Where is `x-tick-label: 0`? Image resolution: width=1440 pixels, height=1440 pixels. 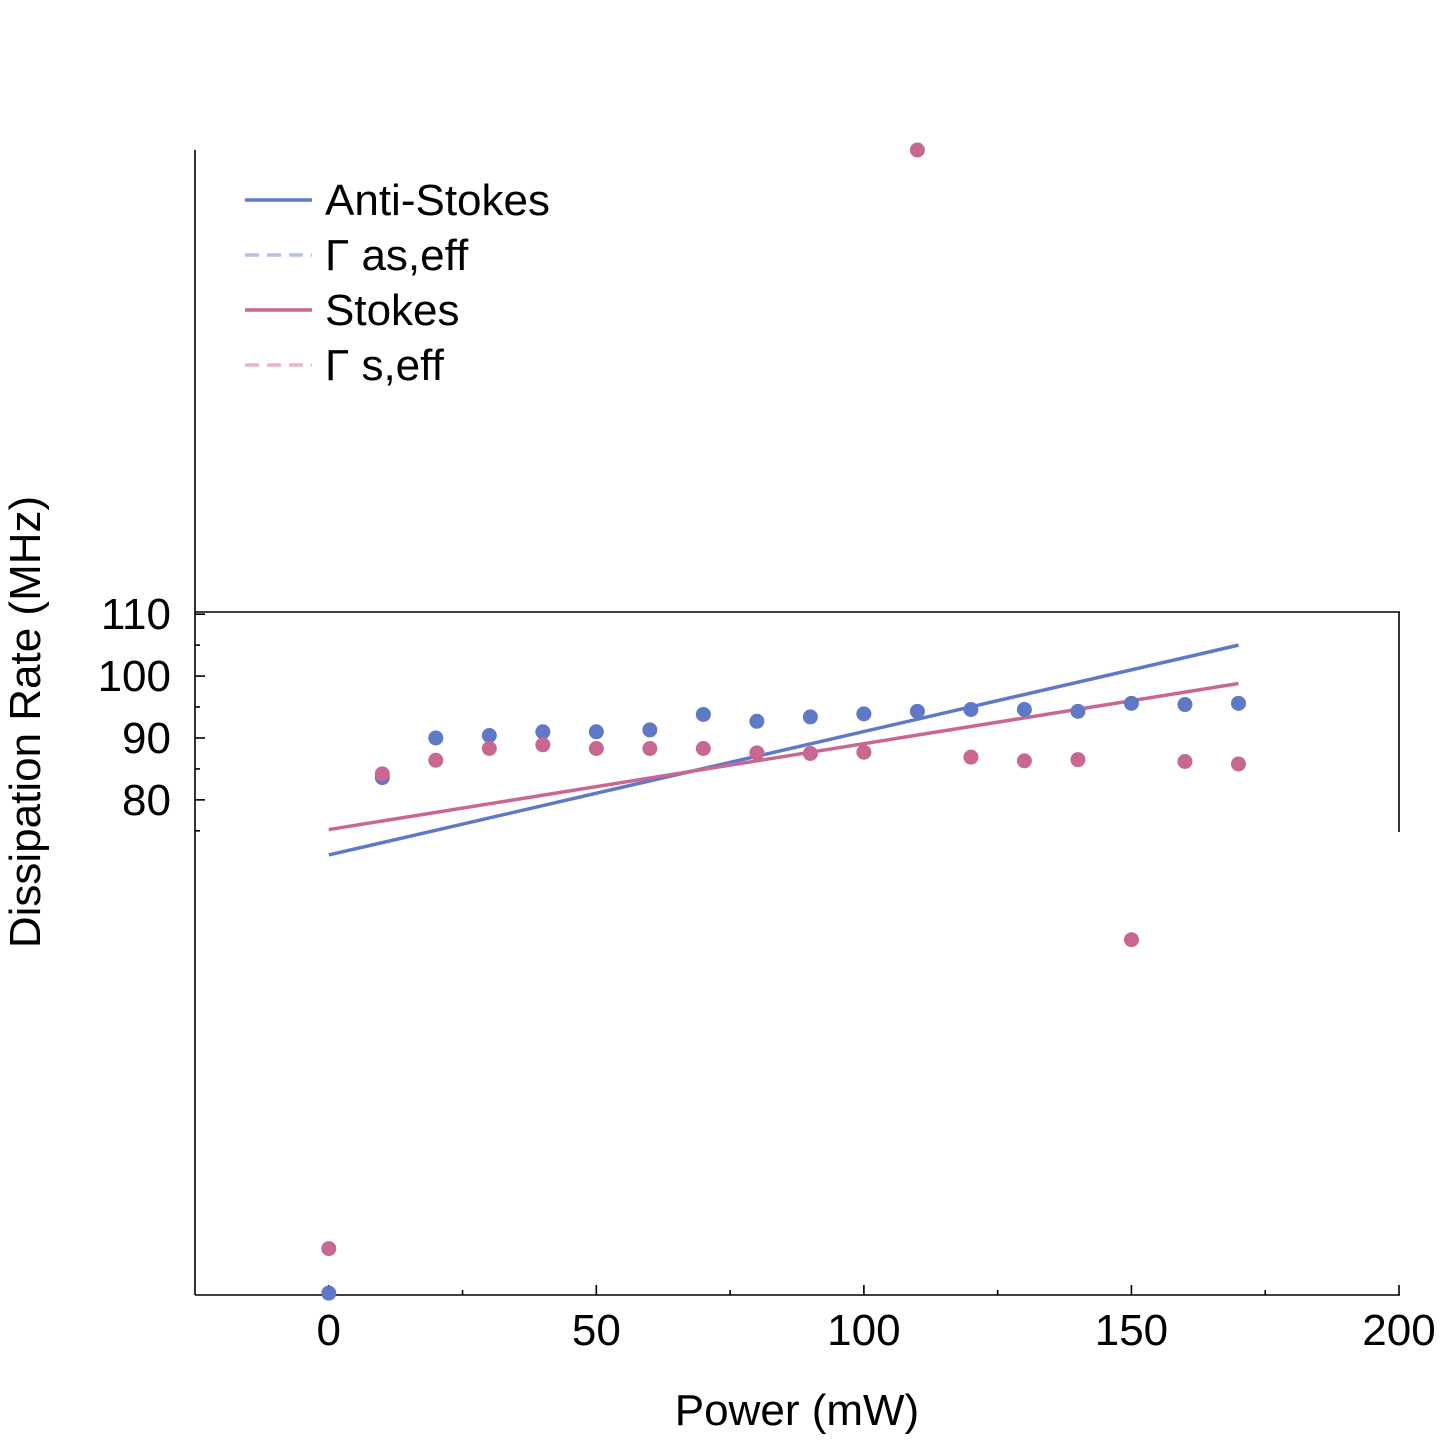
x-tick-label: 0 is located at coordinates (329, 1330).